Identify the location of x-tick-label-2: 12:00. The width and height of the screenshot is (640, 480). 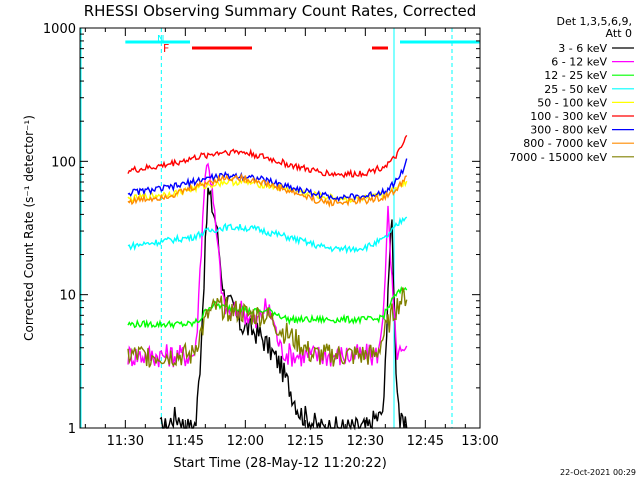
(245, 441).